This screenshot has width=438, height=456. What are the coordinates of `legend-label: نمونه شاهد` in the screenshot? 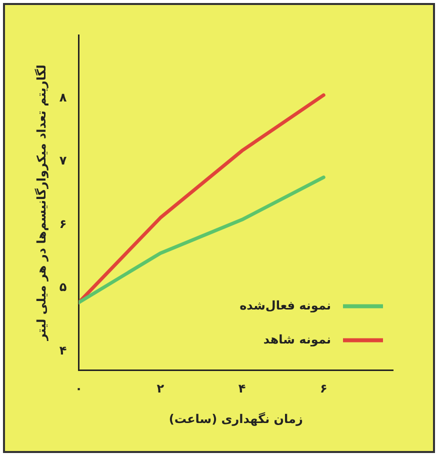 It's located at (297, 339).